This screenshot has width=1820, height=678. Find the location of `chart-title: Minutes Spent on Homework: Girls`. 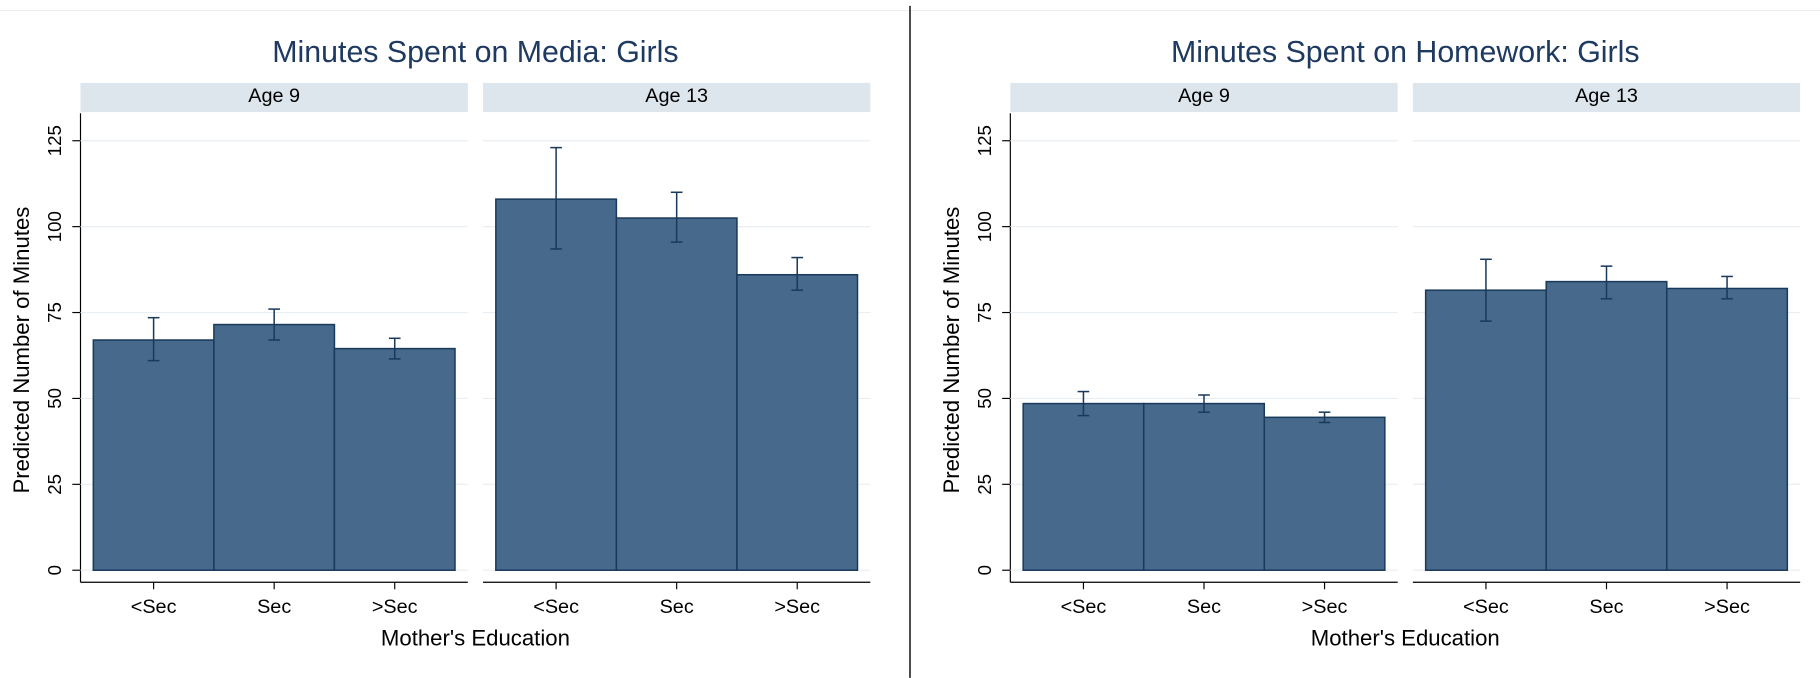

chart-title: Minutes Spent on Homework: Girls is located at coordinates (1405, 52).